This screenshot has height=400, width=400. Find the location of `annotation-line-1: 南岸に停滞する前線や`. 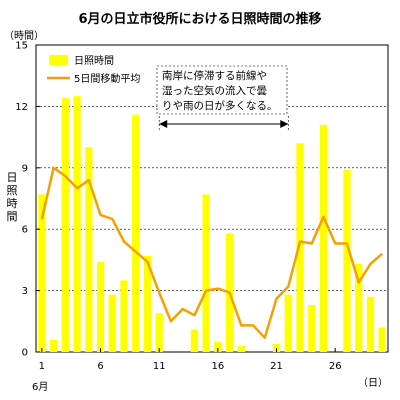

annotation-line-1: 南岸に停滞する前線や is located at coordinates (214, 75).